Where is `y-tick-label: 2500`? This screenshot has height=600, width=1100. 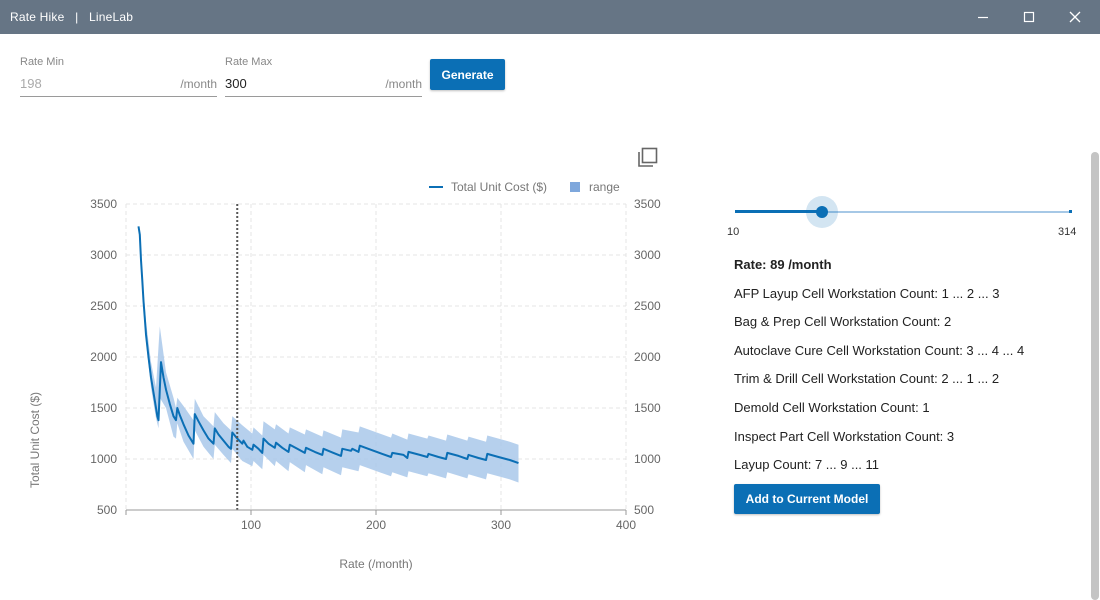
y-tick-label: 2500 is located at coordinates (103, 306).